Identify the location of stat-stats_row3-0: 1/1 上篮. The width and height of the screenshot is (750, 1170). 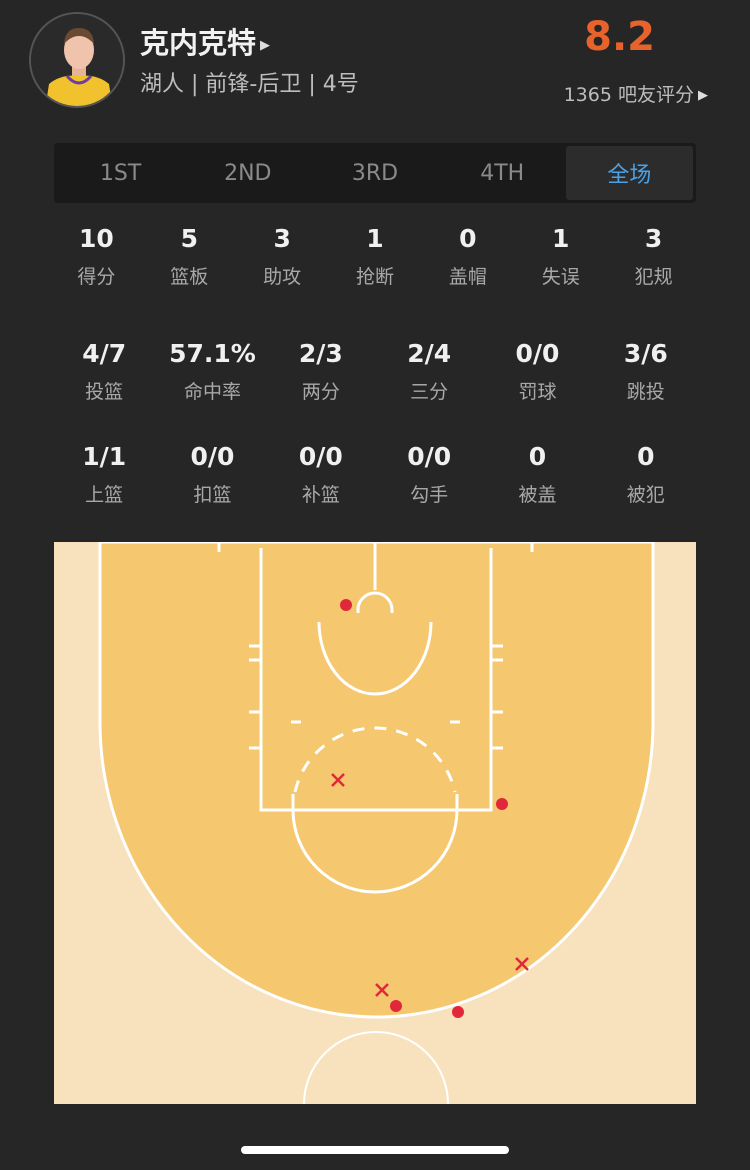
(104, 474).